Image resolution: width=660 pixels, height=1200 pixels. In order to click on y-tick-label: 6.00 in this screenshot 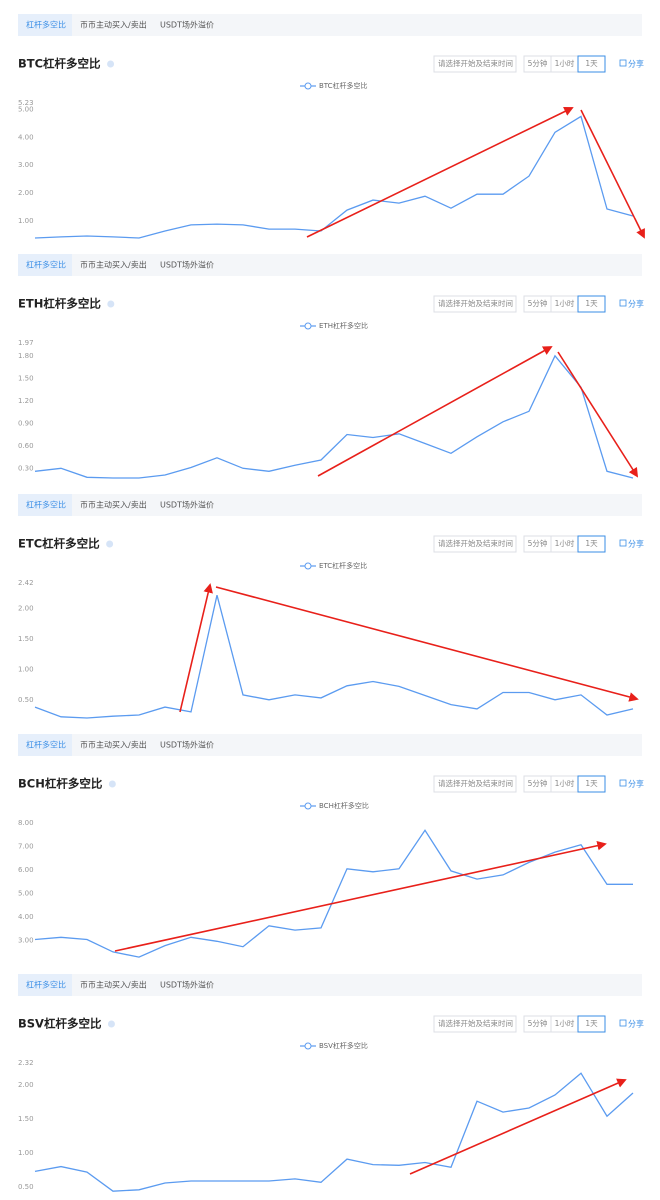, I will do `click(26, 870)`.